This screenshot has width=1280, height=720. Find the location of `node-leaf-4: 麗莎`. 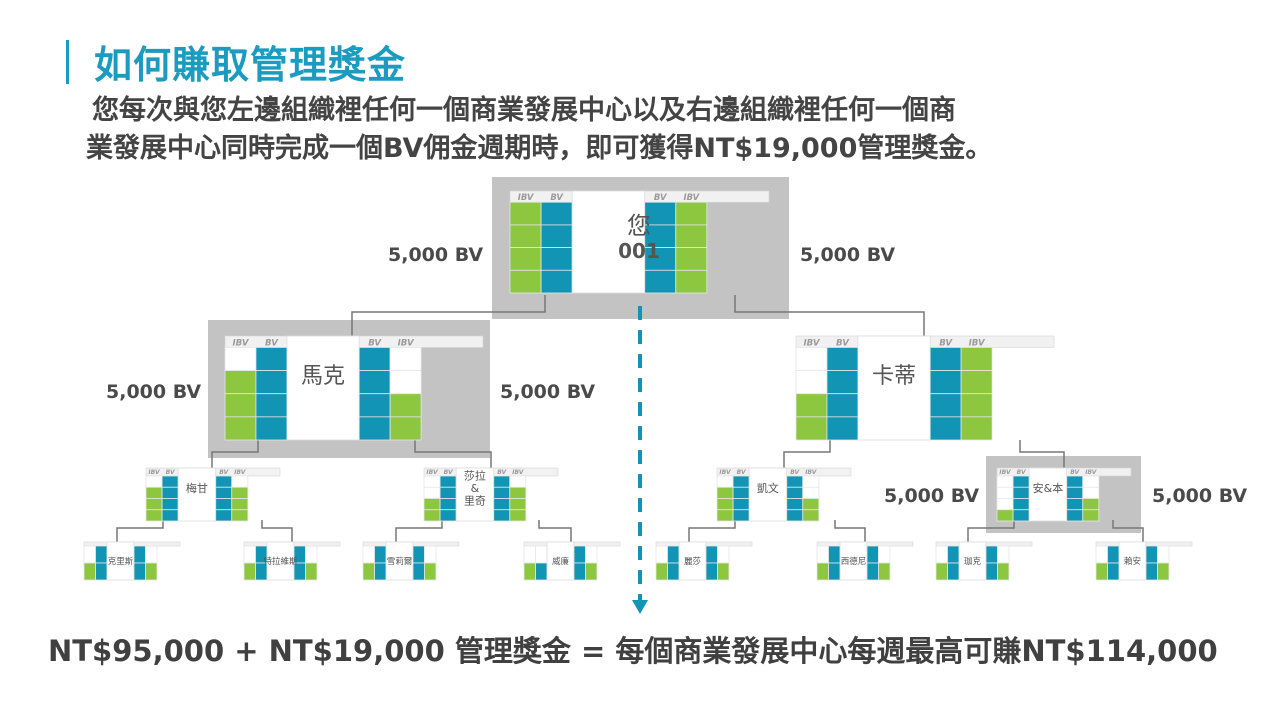

node-leaf-4: 麗莎 is located at coordinates (704, 561).